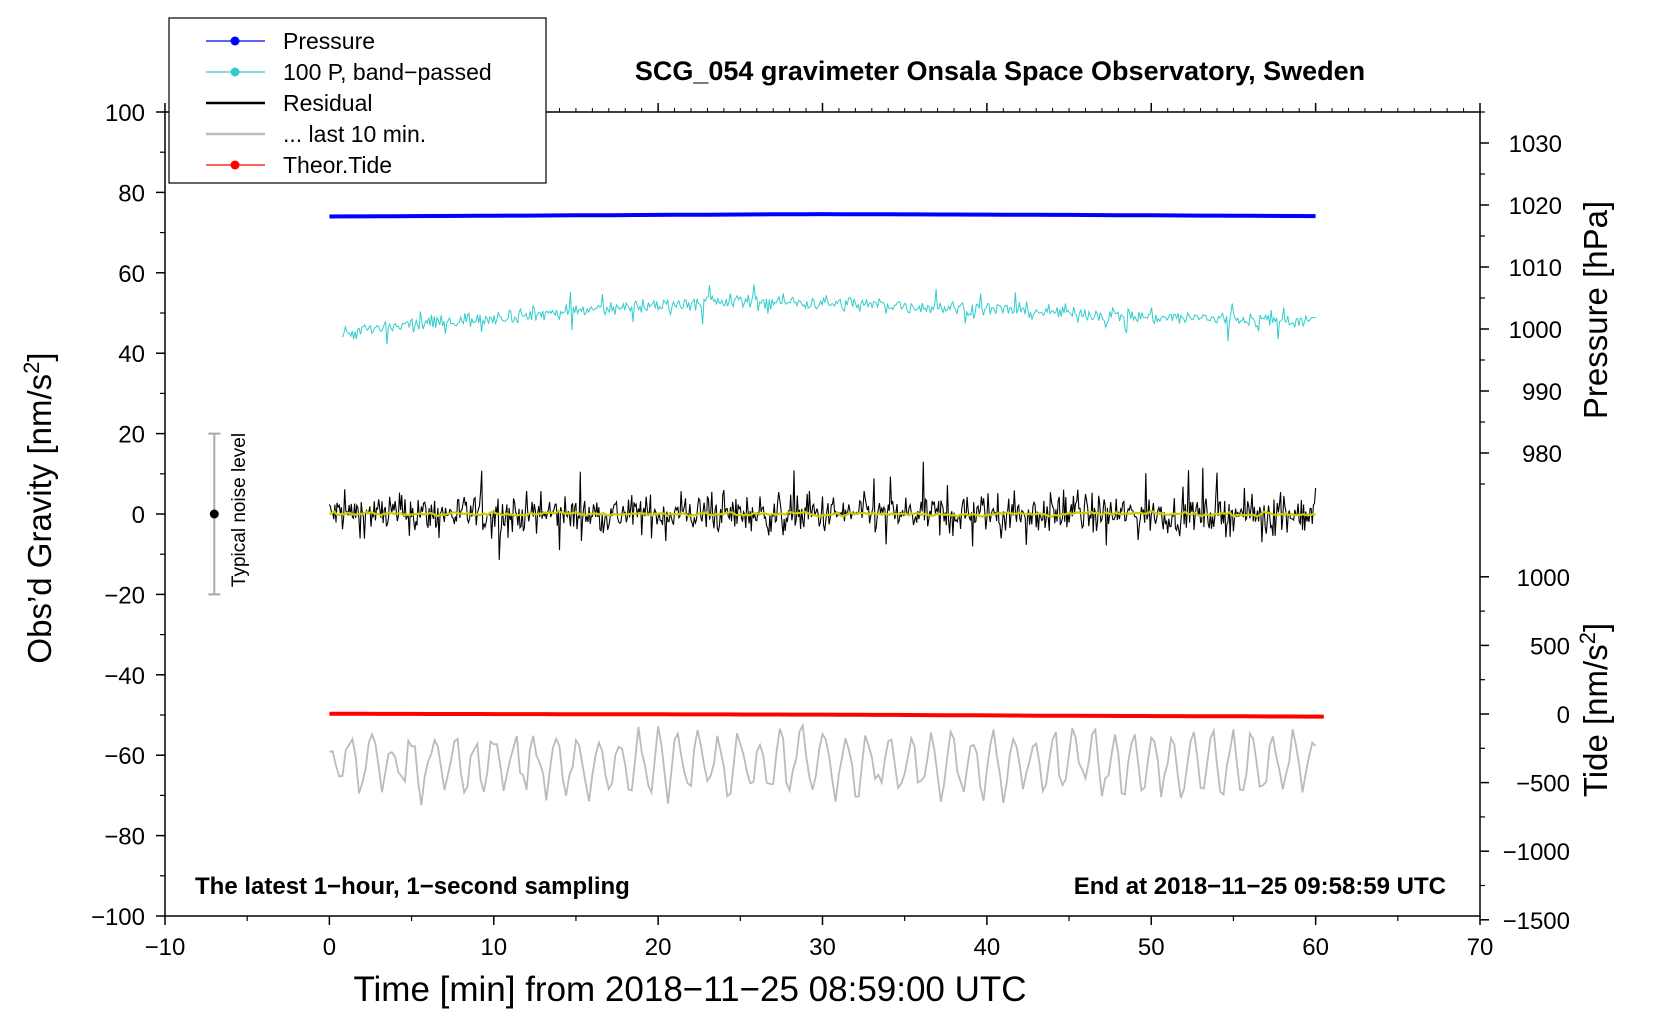 This screenshot has height=1020, width=1660. I want to click on residual-smoothed-line, so click(822, 513).